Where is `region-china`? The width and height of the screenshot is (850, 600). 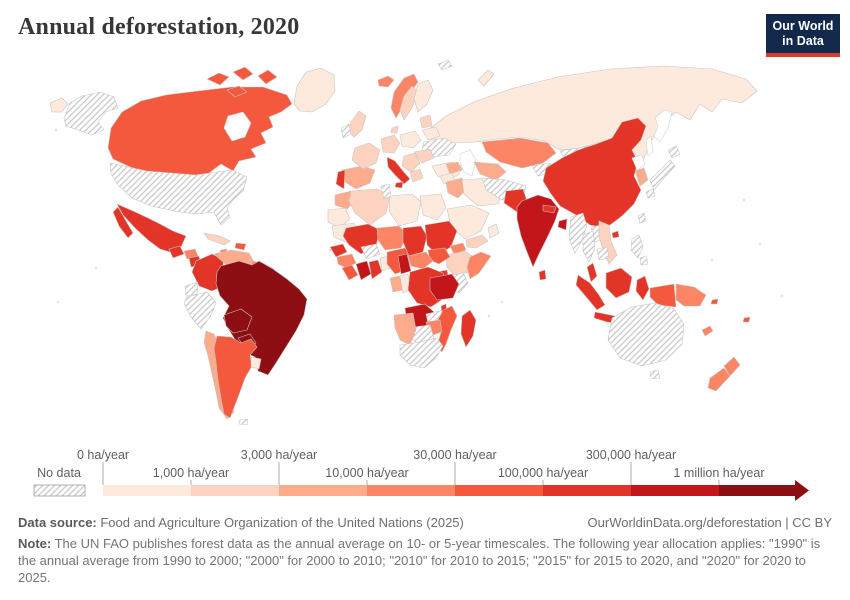
region-china is located at coordinates (594, 173).